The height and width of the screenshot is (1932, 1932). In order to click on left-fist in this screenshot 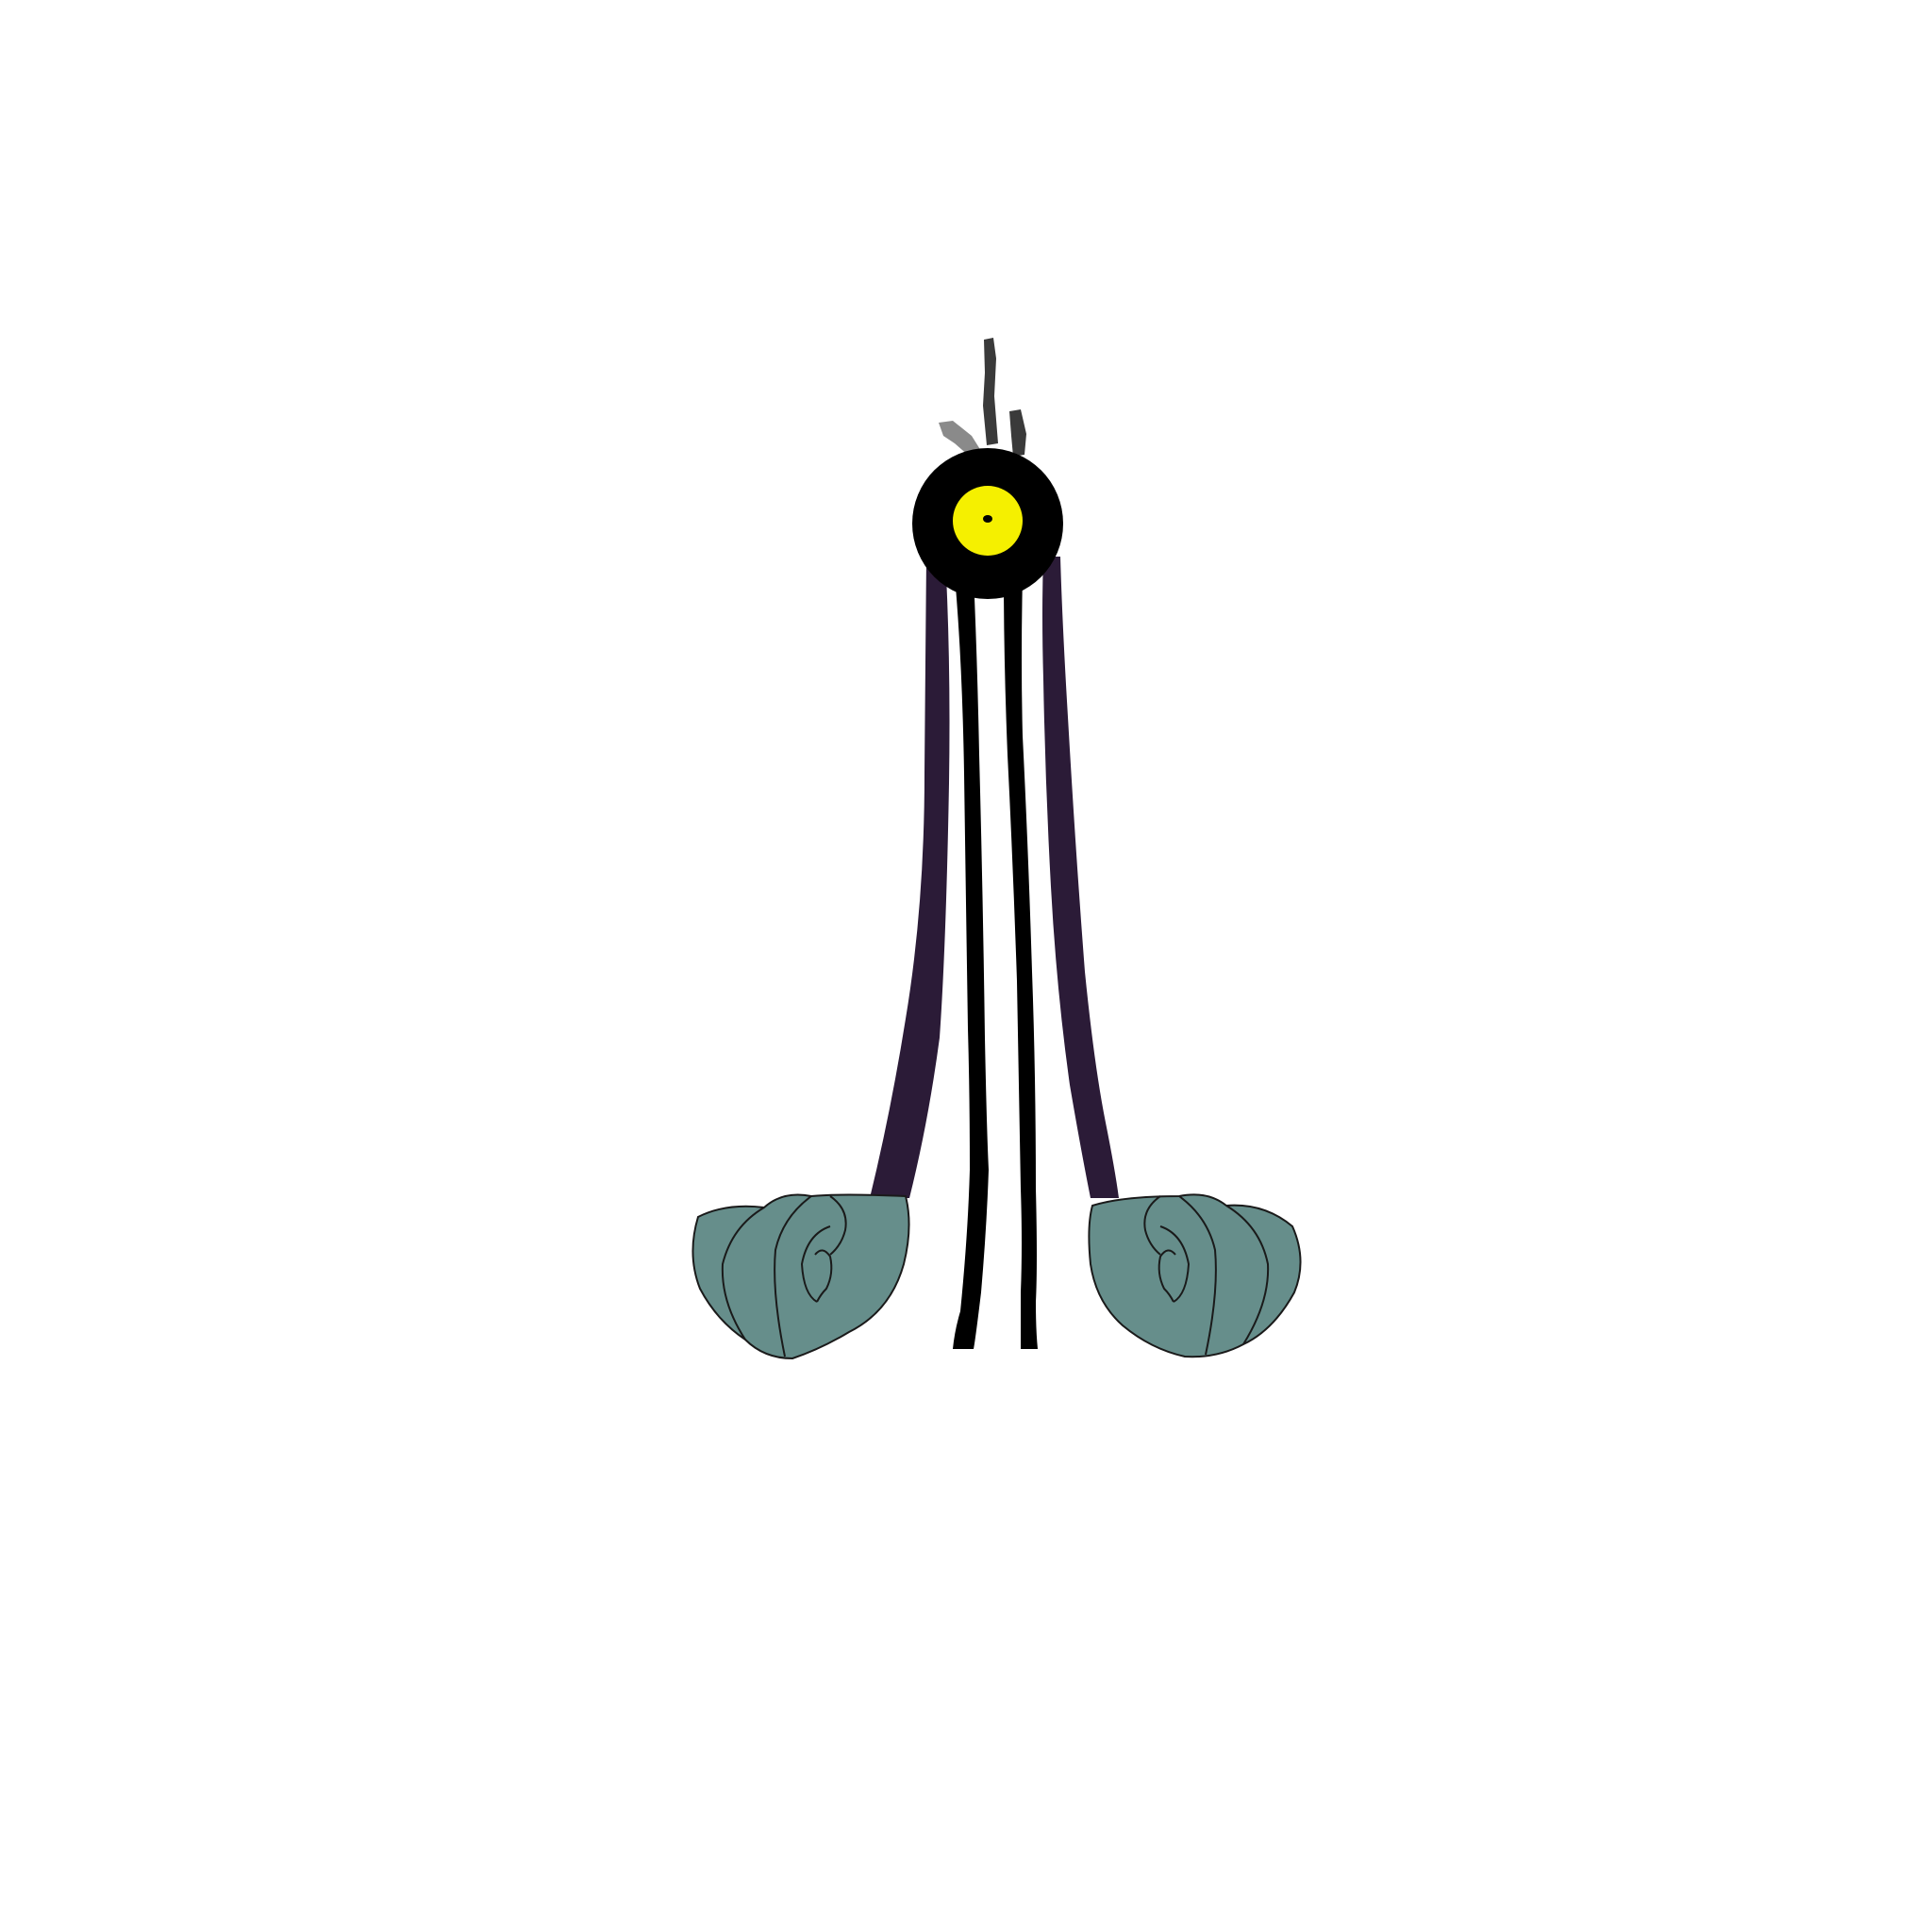, I will do `click(801, 1277)`.